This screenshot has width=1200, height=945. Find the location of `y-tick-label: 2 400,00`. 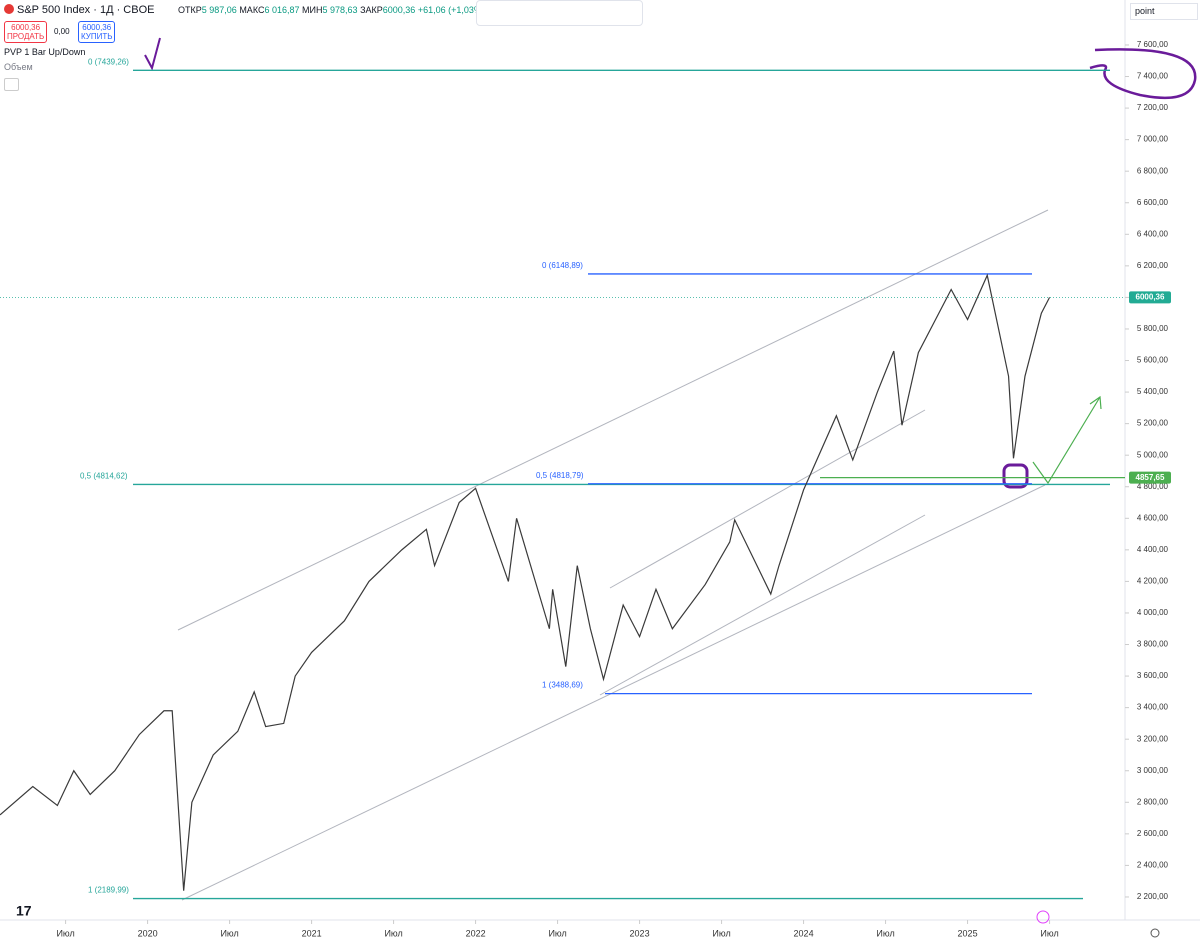

y-tick-label: 2 400,00 is located at coordinates (1153, 865).